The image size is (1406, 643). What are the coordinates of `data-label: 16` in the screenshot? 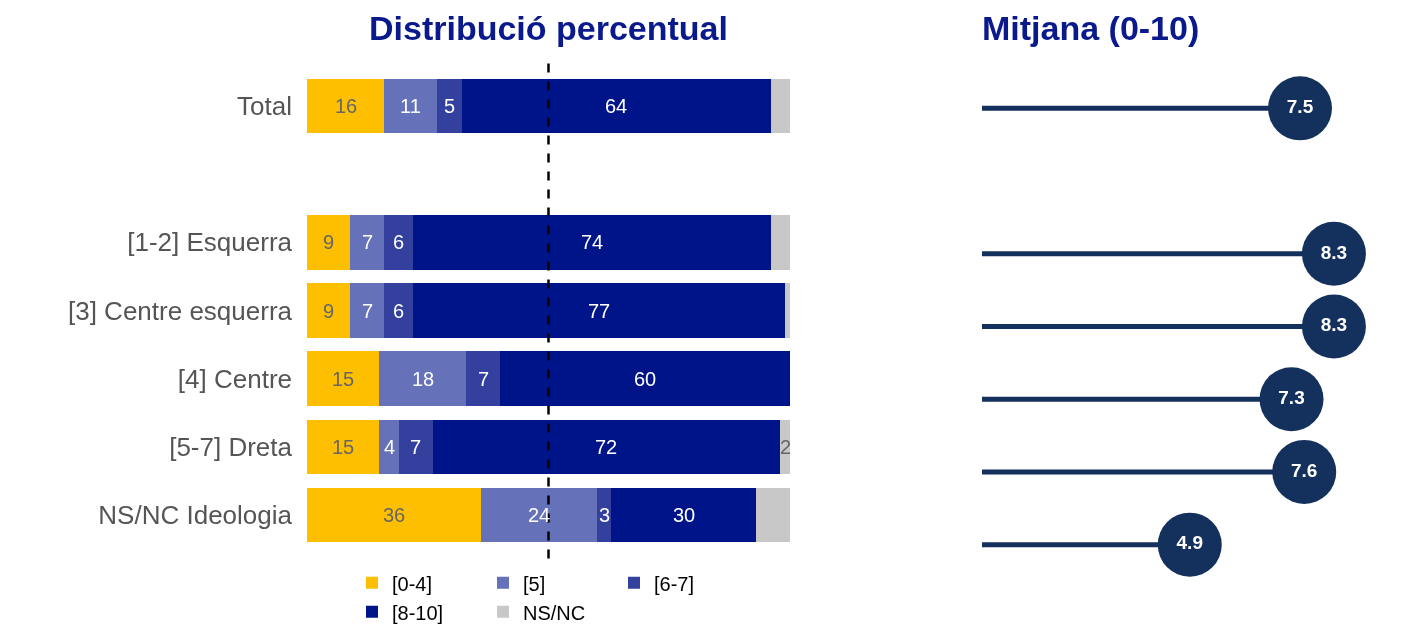 It's located at (346, 106).